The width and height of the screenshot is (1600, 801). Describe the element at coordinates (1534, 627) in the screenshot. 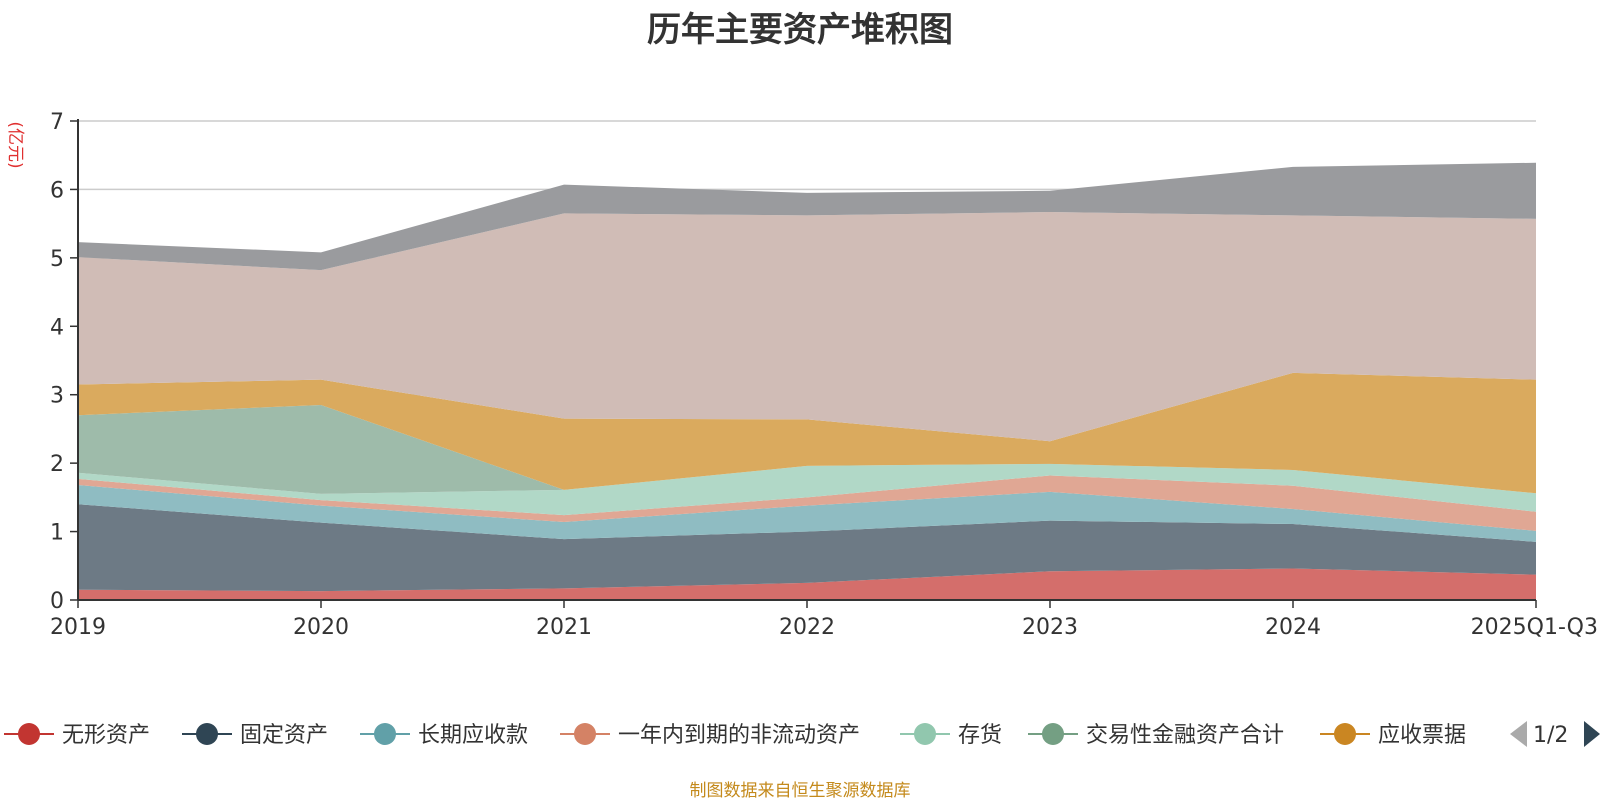

I see `x-tick-label: 2025Q1-Q3` at that location.